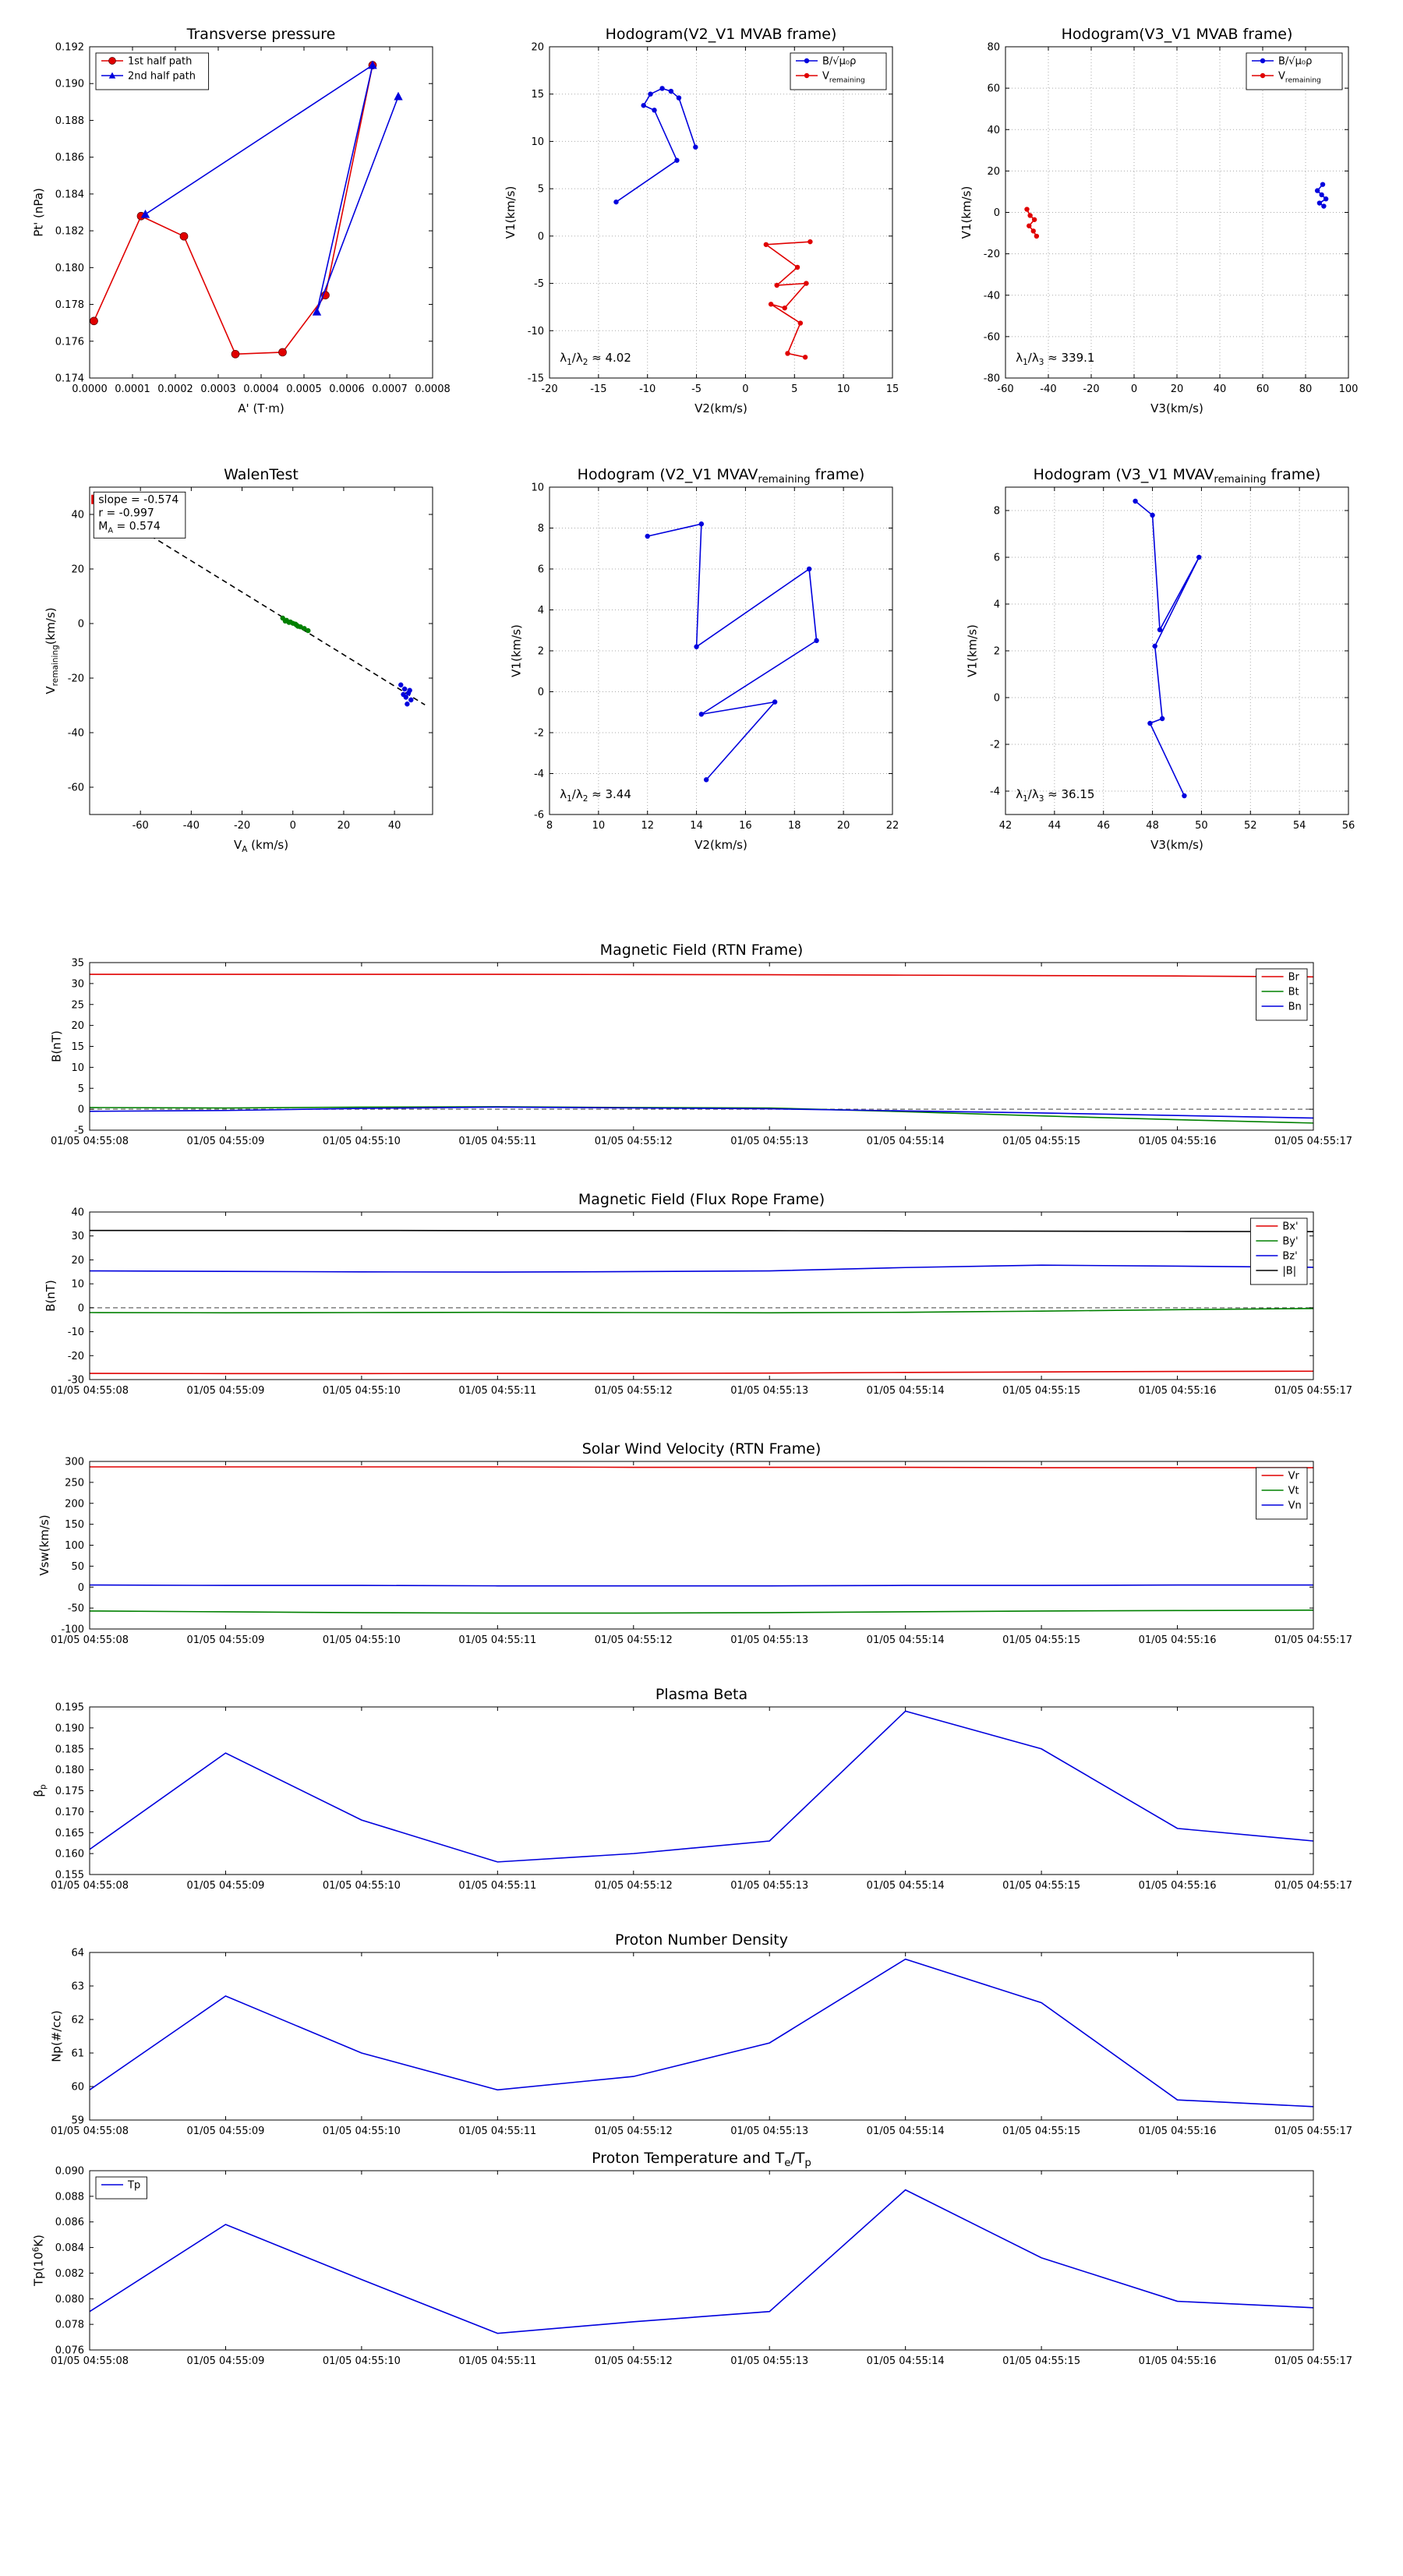  Describe the element at coordinates (497, 1640) in the screenshot. I see `x-tick-label: 01/05 04:55:11` at that location.